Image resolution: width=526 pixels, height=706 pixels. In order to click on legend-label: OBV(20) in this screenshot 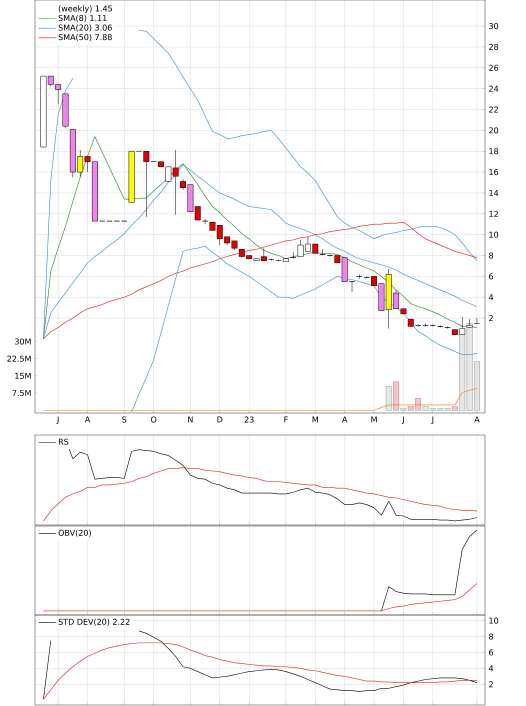, I will do `click(74, 533)`.